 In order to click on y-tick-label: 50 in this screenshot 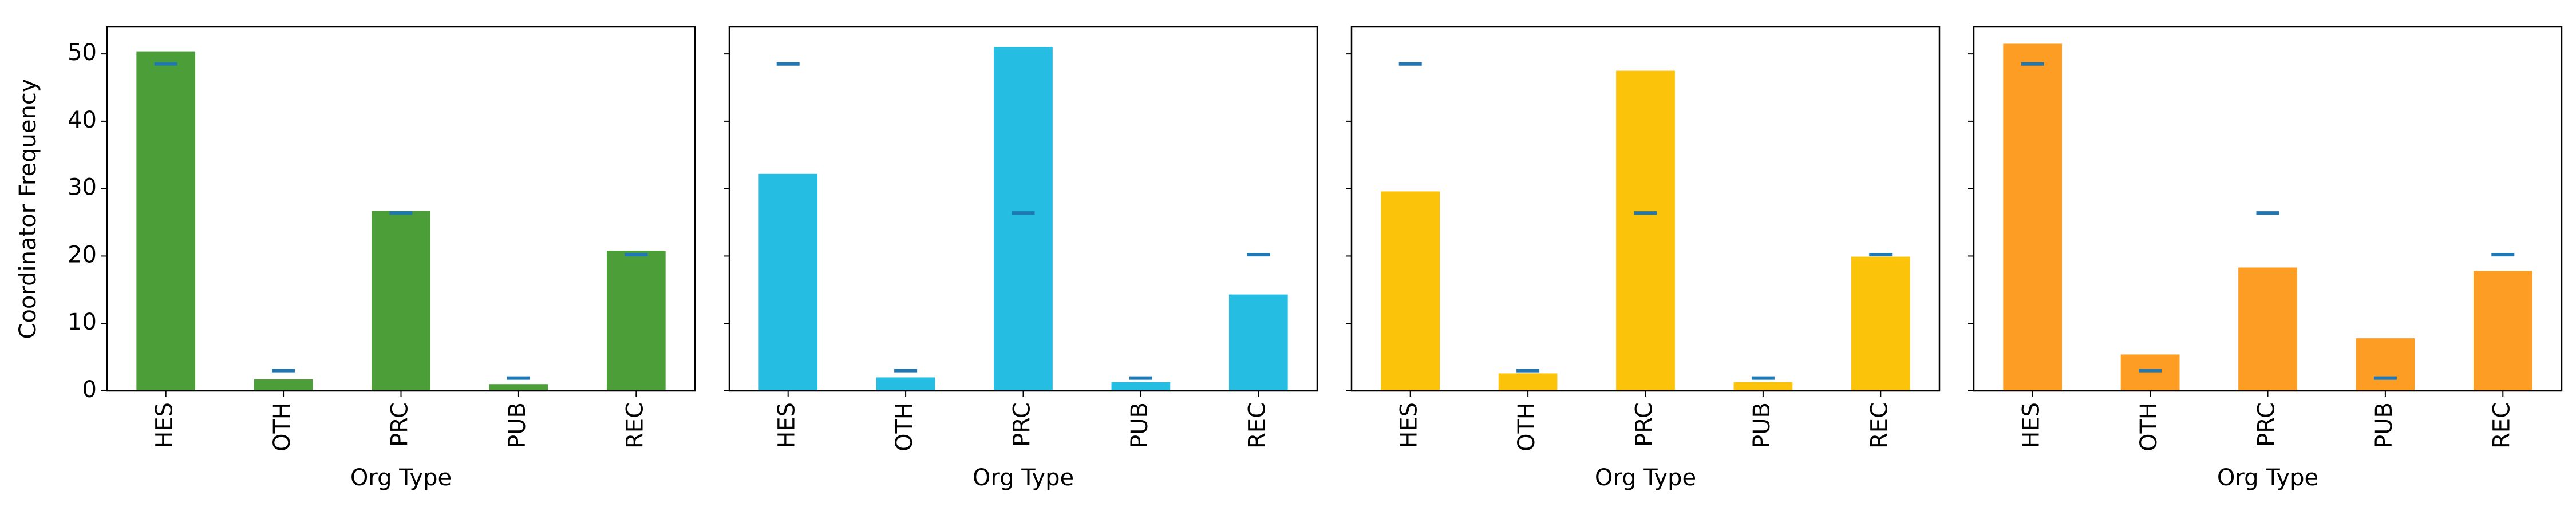, I will do `click(82, 52)`.